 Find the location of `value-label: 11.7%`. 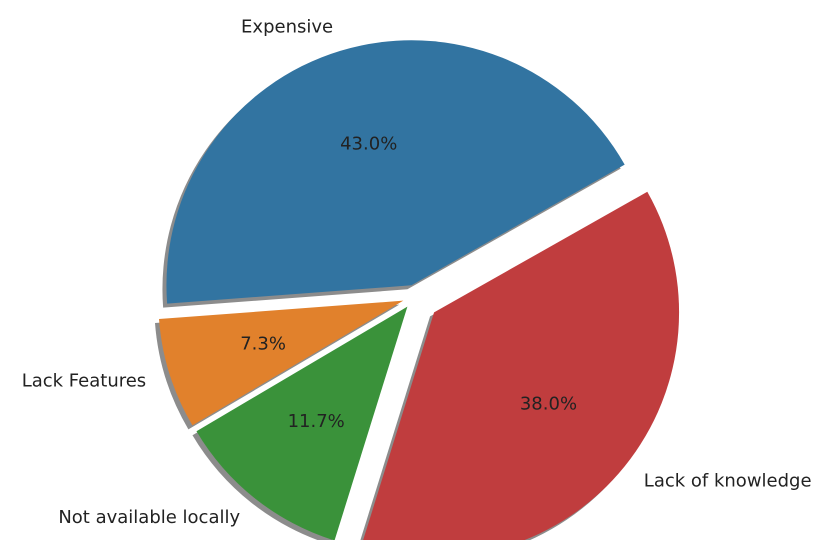

value-label: 11.7% is located at coordinates (316, 421).